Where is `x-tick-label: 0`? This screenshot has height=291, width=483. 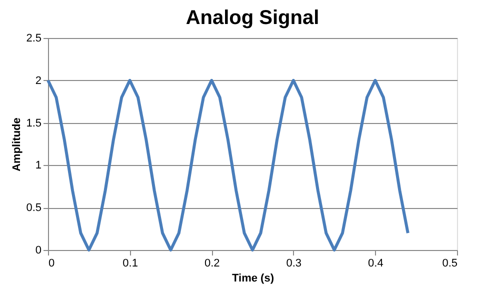 x-tick-label: 0 is located at coordinates (51, 264).